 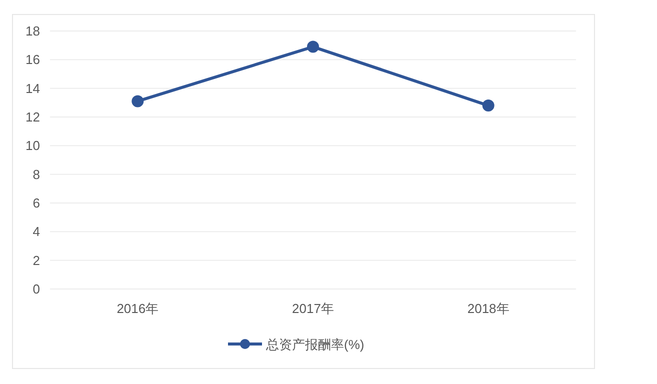 What do you see at coordinates (33, 60) in the screenshot?
I see `y-tick-label: 16` at bounding box center [33, 60].